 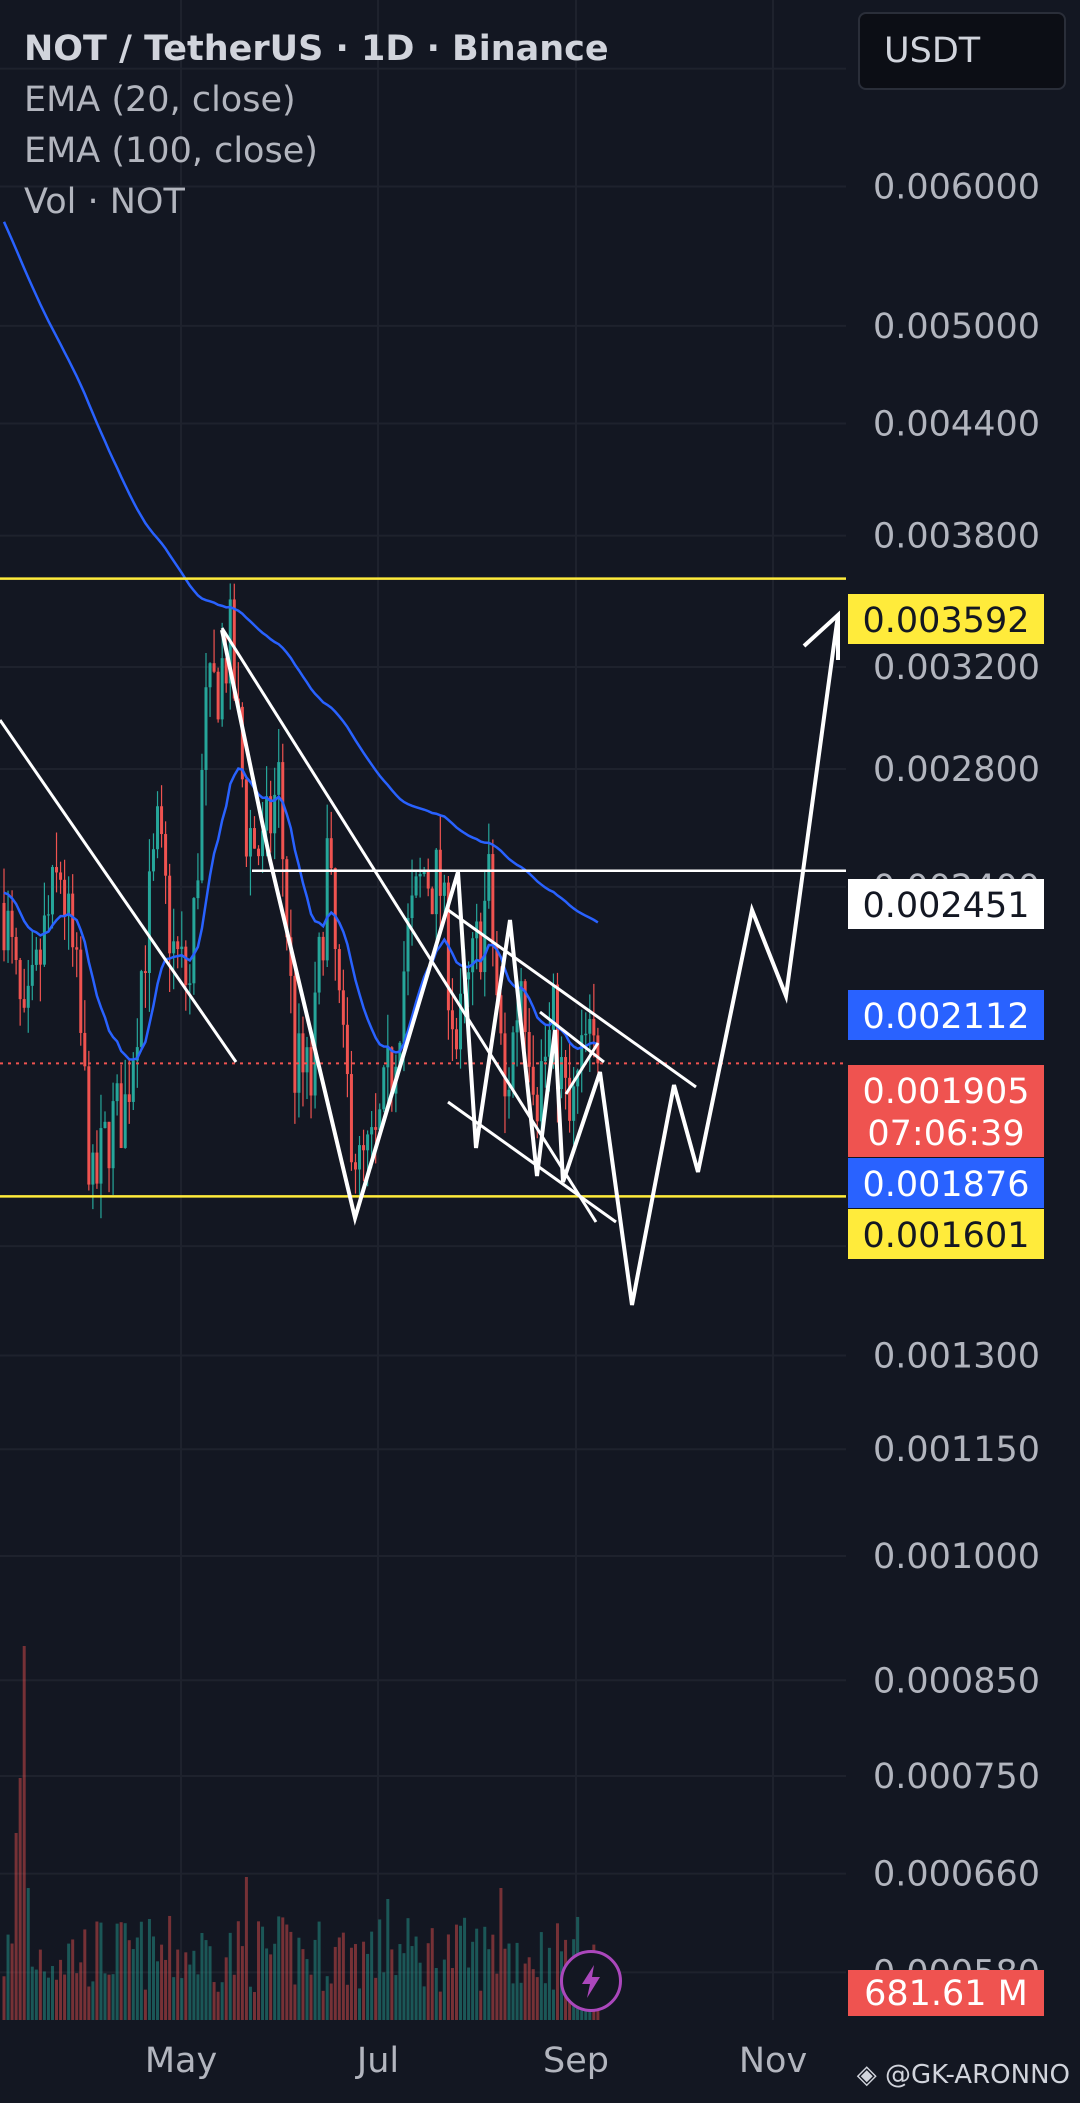 What do you see at coordinates (160, 100) in the screenshot?
I see `legend-ema20: EMA (20, close)` at bounding box center [160, 100].